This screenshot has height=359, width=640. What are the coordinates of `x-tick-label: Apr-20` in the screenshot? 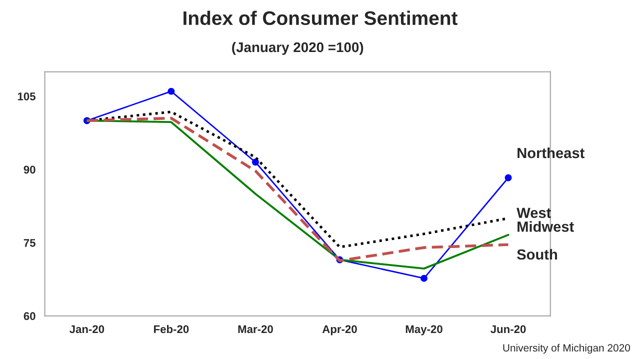 It's located at (339, 330).